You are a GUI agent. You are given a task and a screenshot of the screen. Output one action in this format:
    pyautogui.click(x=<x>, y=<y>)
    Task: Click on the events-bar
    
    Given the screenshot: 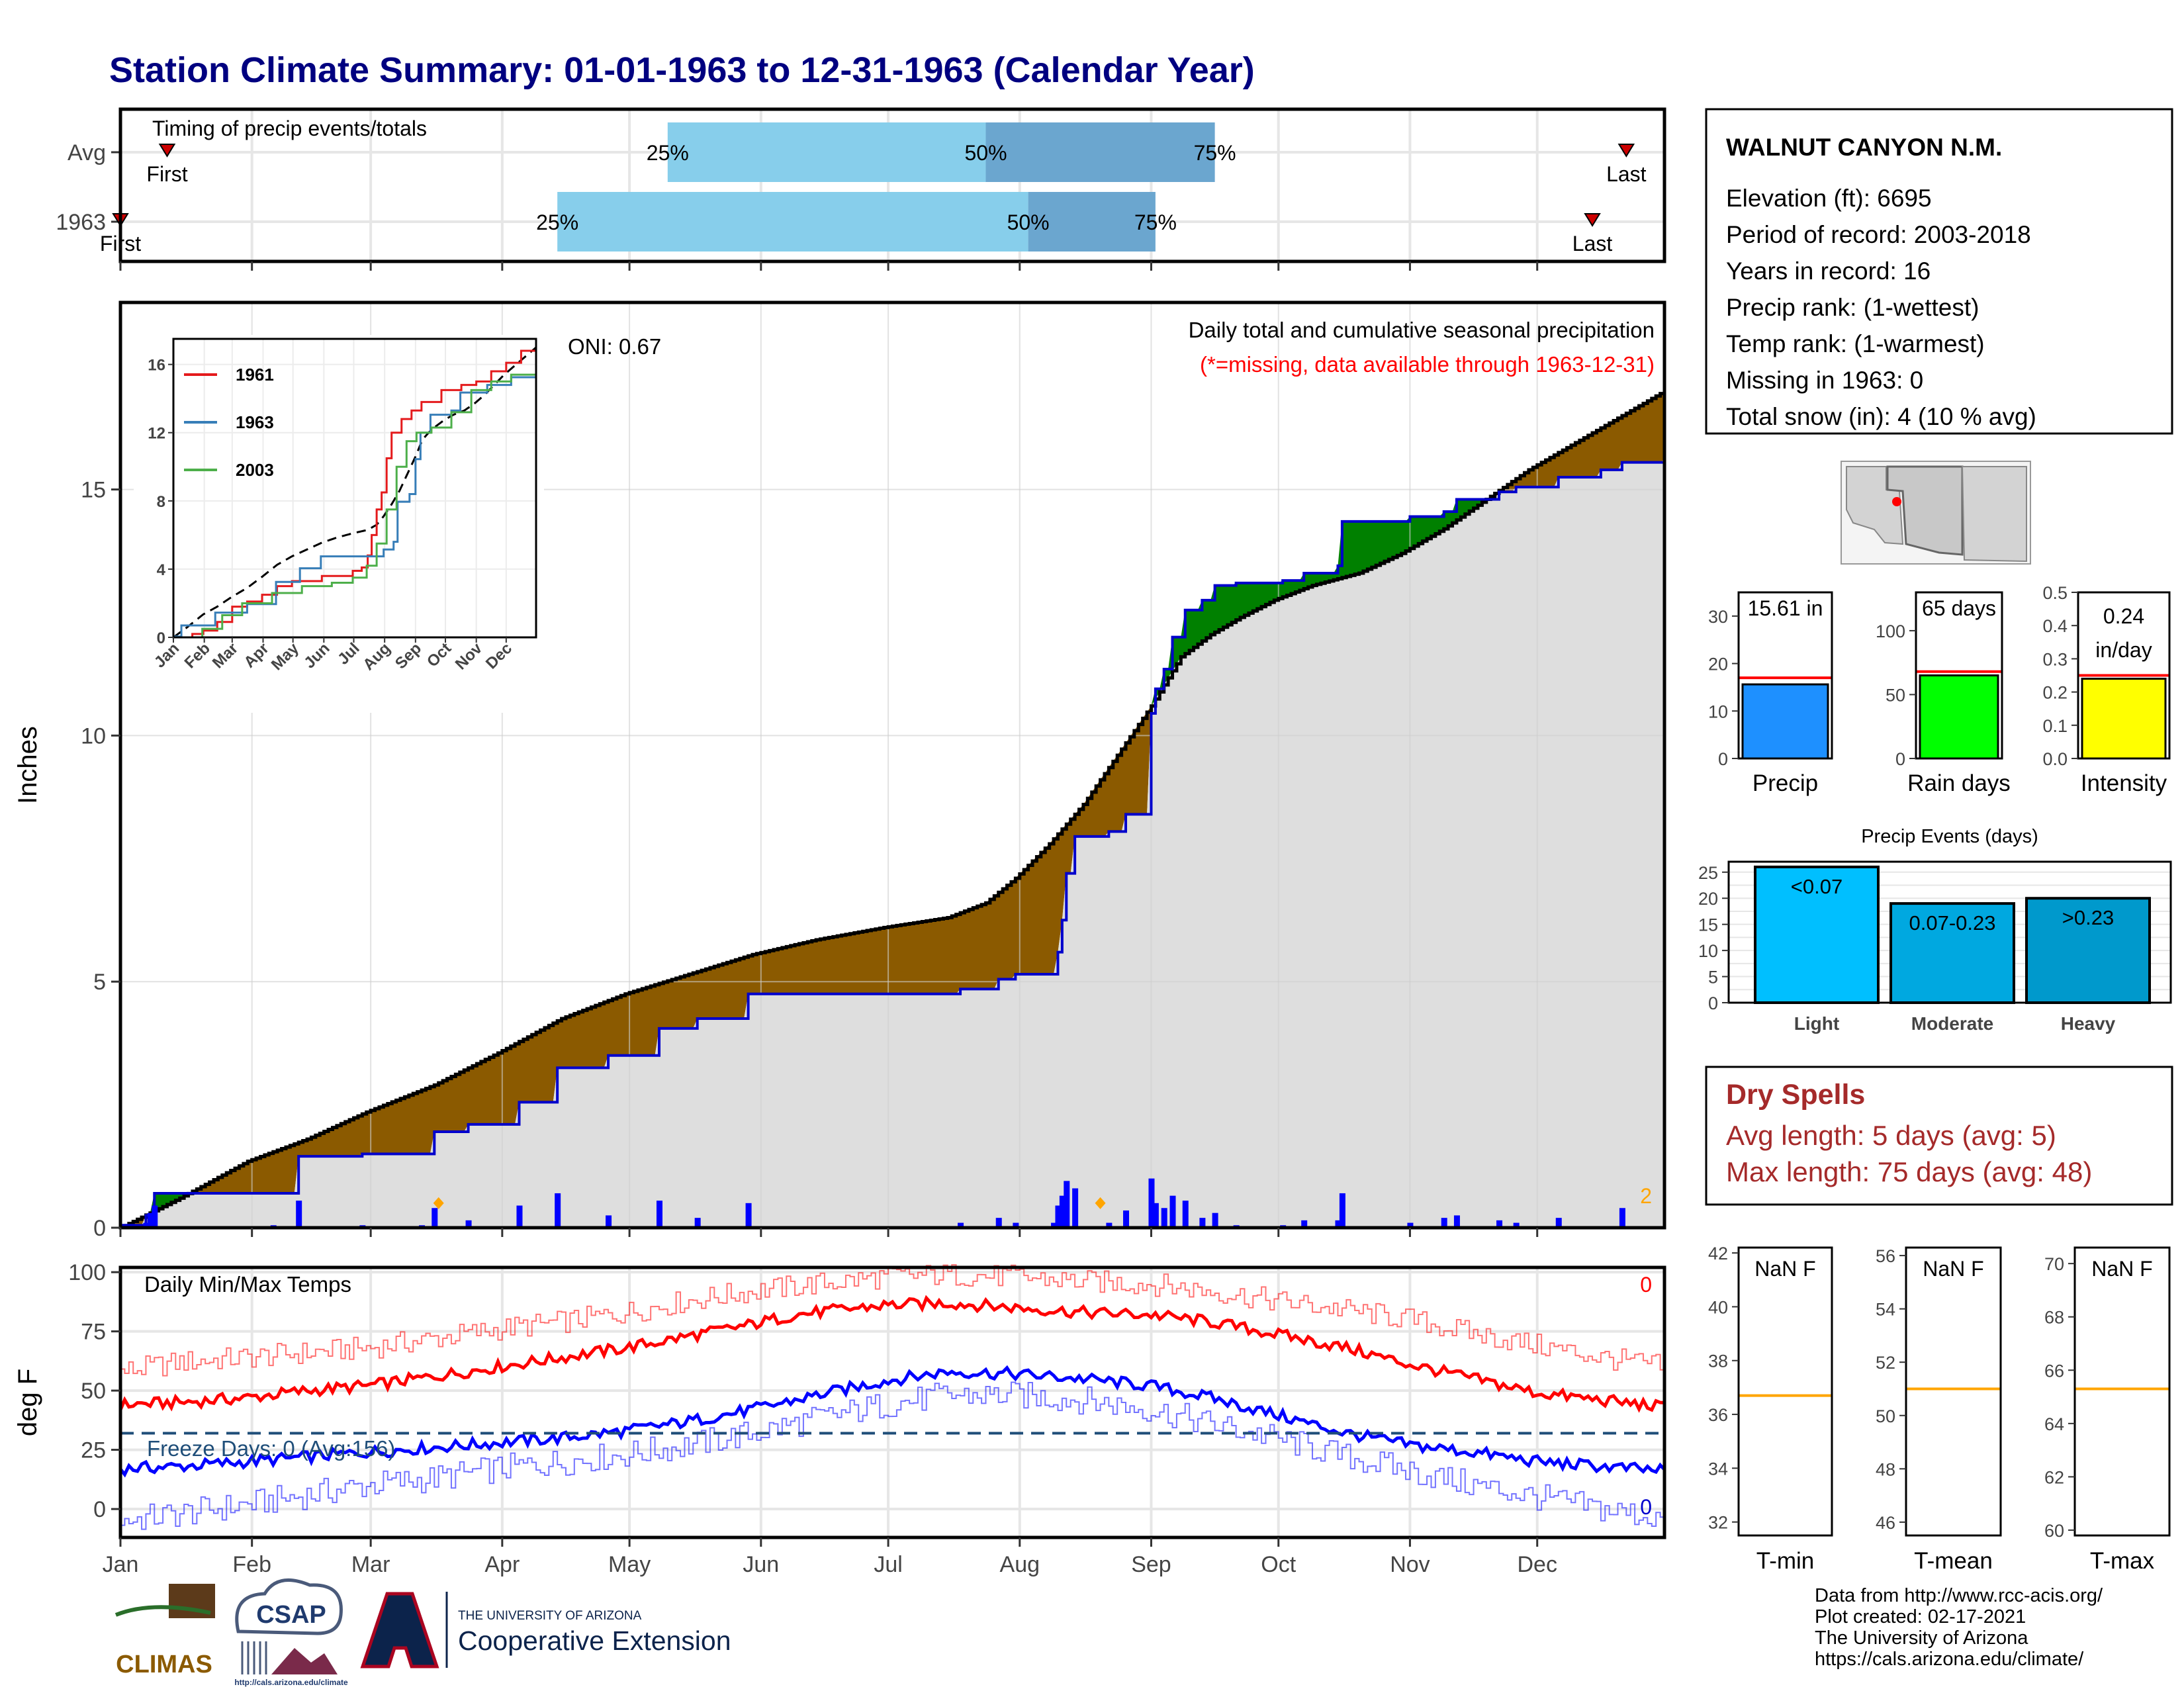 What is the action you would take?
    pyautogui.click(x=1817, y=935)
    